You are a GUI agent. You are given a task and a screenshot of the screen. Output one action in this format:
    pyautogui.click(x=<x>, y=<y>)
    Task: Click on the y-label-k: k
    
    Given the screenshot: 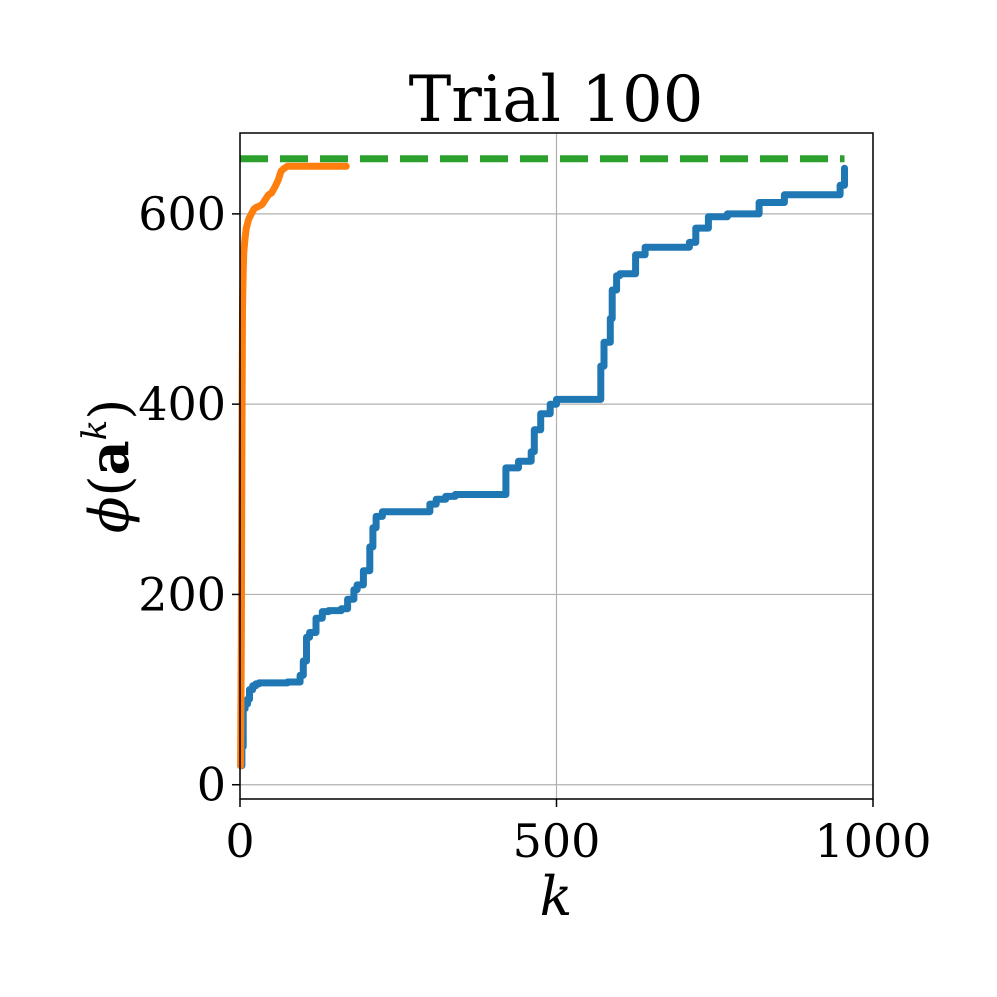 What is the action you would take?
    pyautogui.click(x=95, y=430)
    